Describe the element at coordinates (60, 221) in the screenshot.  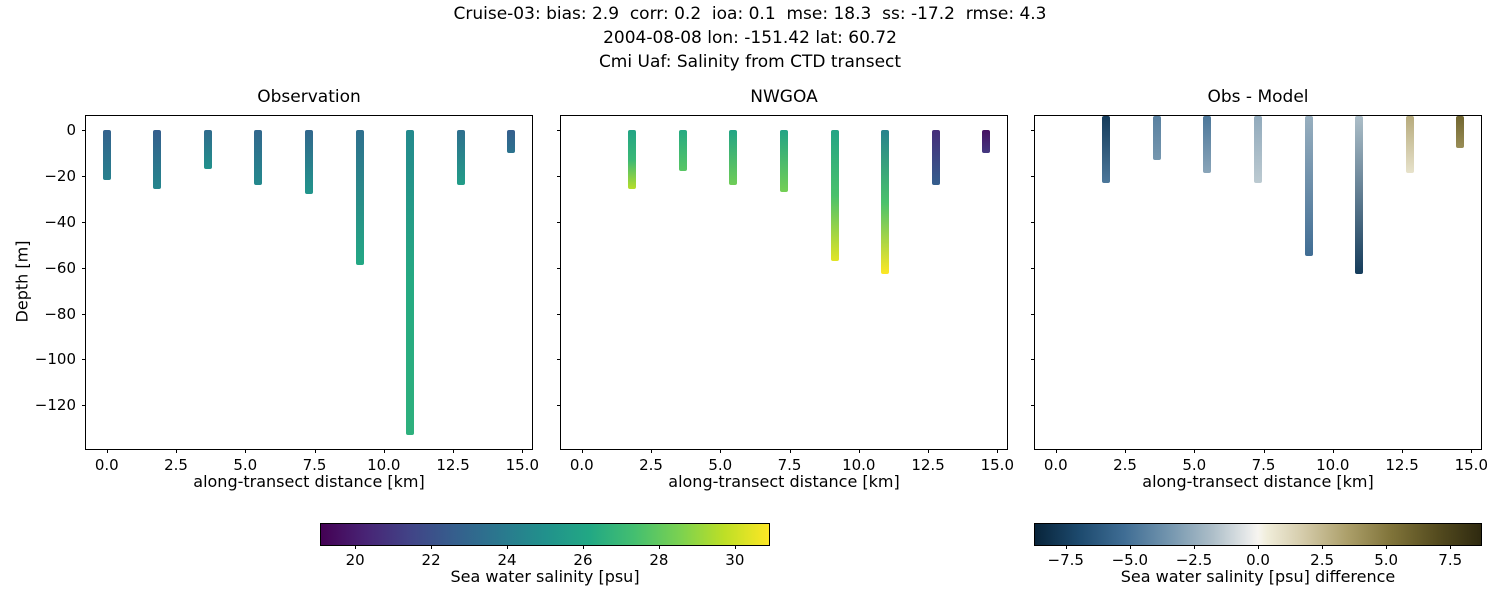
I see `y-tick-label: −40` at that location.